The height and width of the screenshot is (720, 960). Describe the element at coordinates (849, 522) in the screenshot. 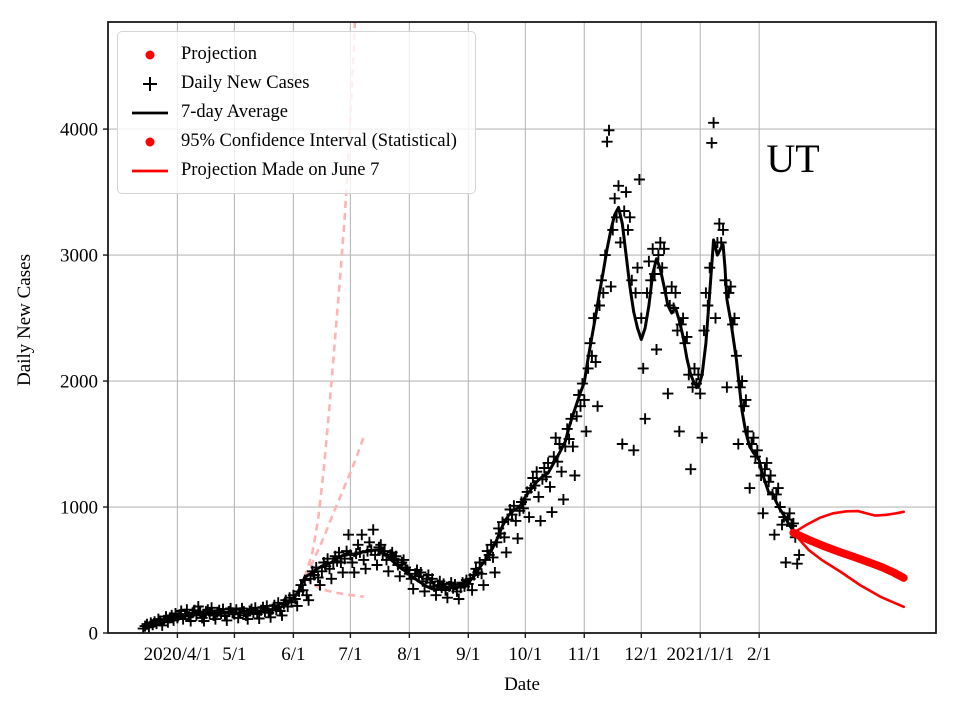

I see `projection-ci-upper` at that location.